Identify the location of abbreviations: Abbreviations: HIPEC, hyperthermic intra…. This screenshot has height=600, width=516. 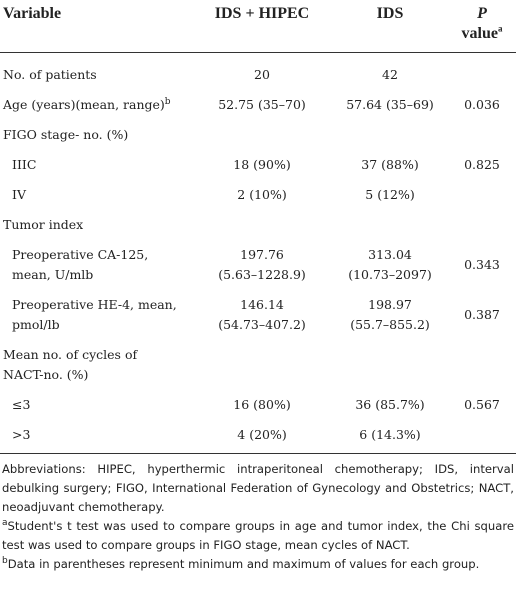
(258, 488).